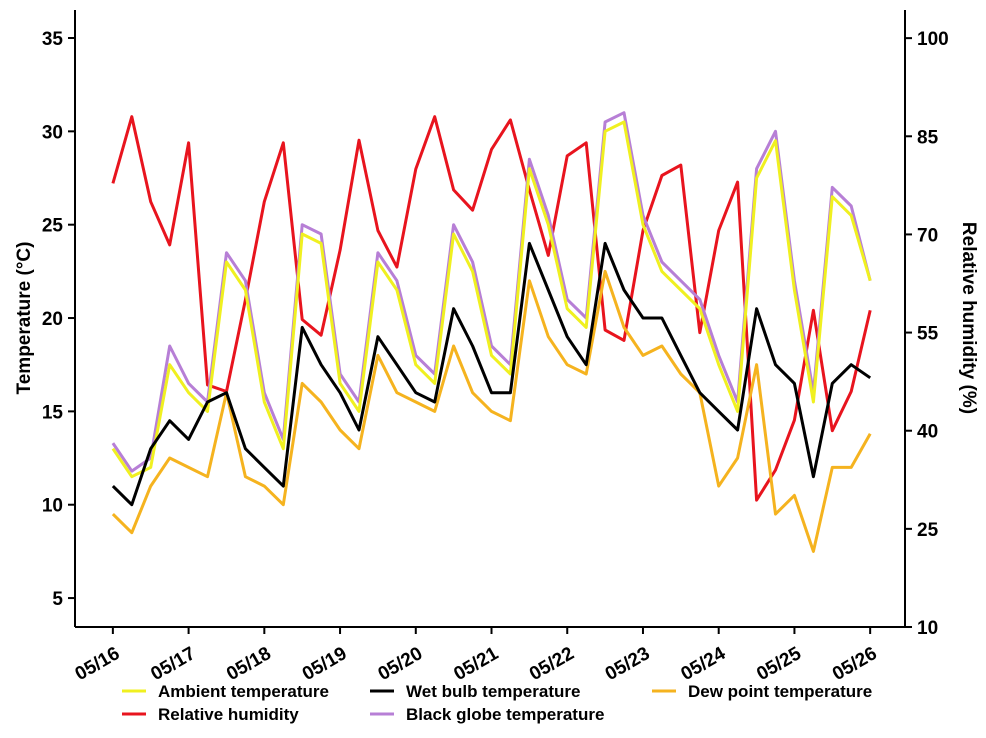 The width and height of the screenshot is (986, 738). What do you see at coordinates (53, 412) in the screenshot?
I see `y-tick-label: 15` at bounding box center [53, 412].